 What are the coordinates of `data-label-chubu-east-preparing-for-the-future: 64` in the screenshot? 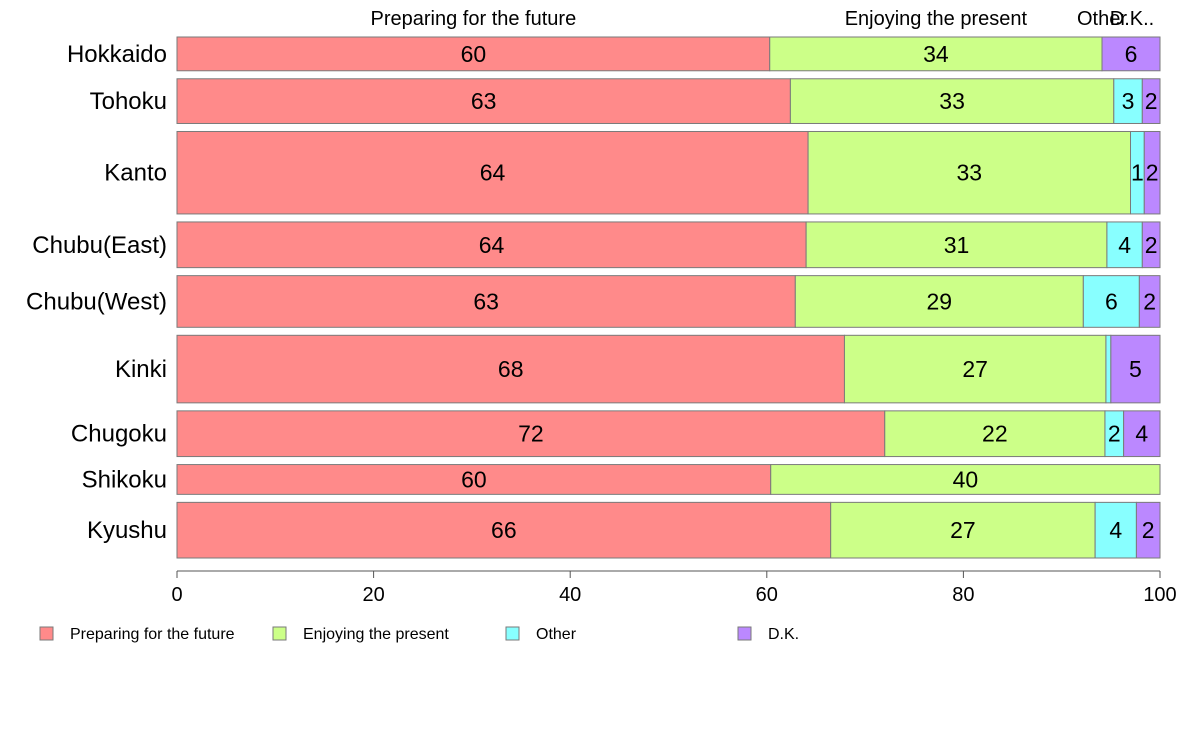 It's located at (492, 245).